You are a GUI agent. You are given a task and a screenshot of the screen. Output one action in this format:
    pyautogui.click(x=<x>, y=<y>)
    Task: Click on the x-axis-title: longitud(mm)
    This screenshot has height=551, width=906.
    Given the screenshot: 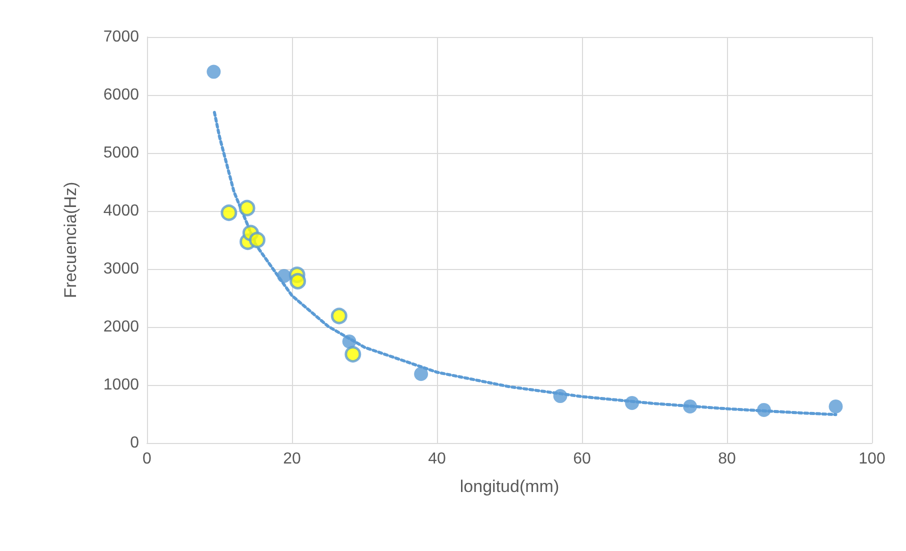 What is the action you would take?
    pyautogui.click(x=510, y=486)
    